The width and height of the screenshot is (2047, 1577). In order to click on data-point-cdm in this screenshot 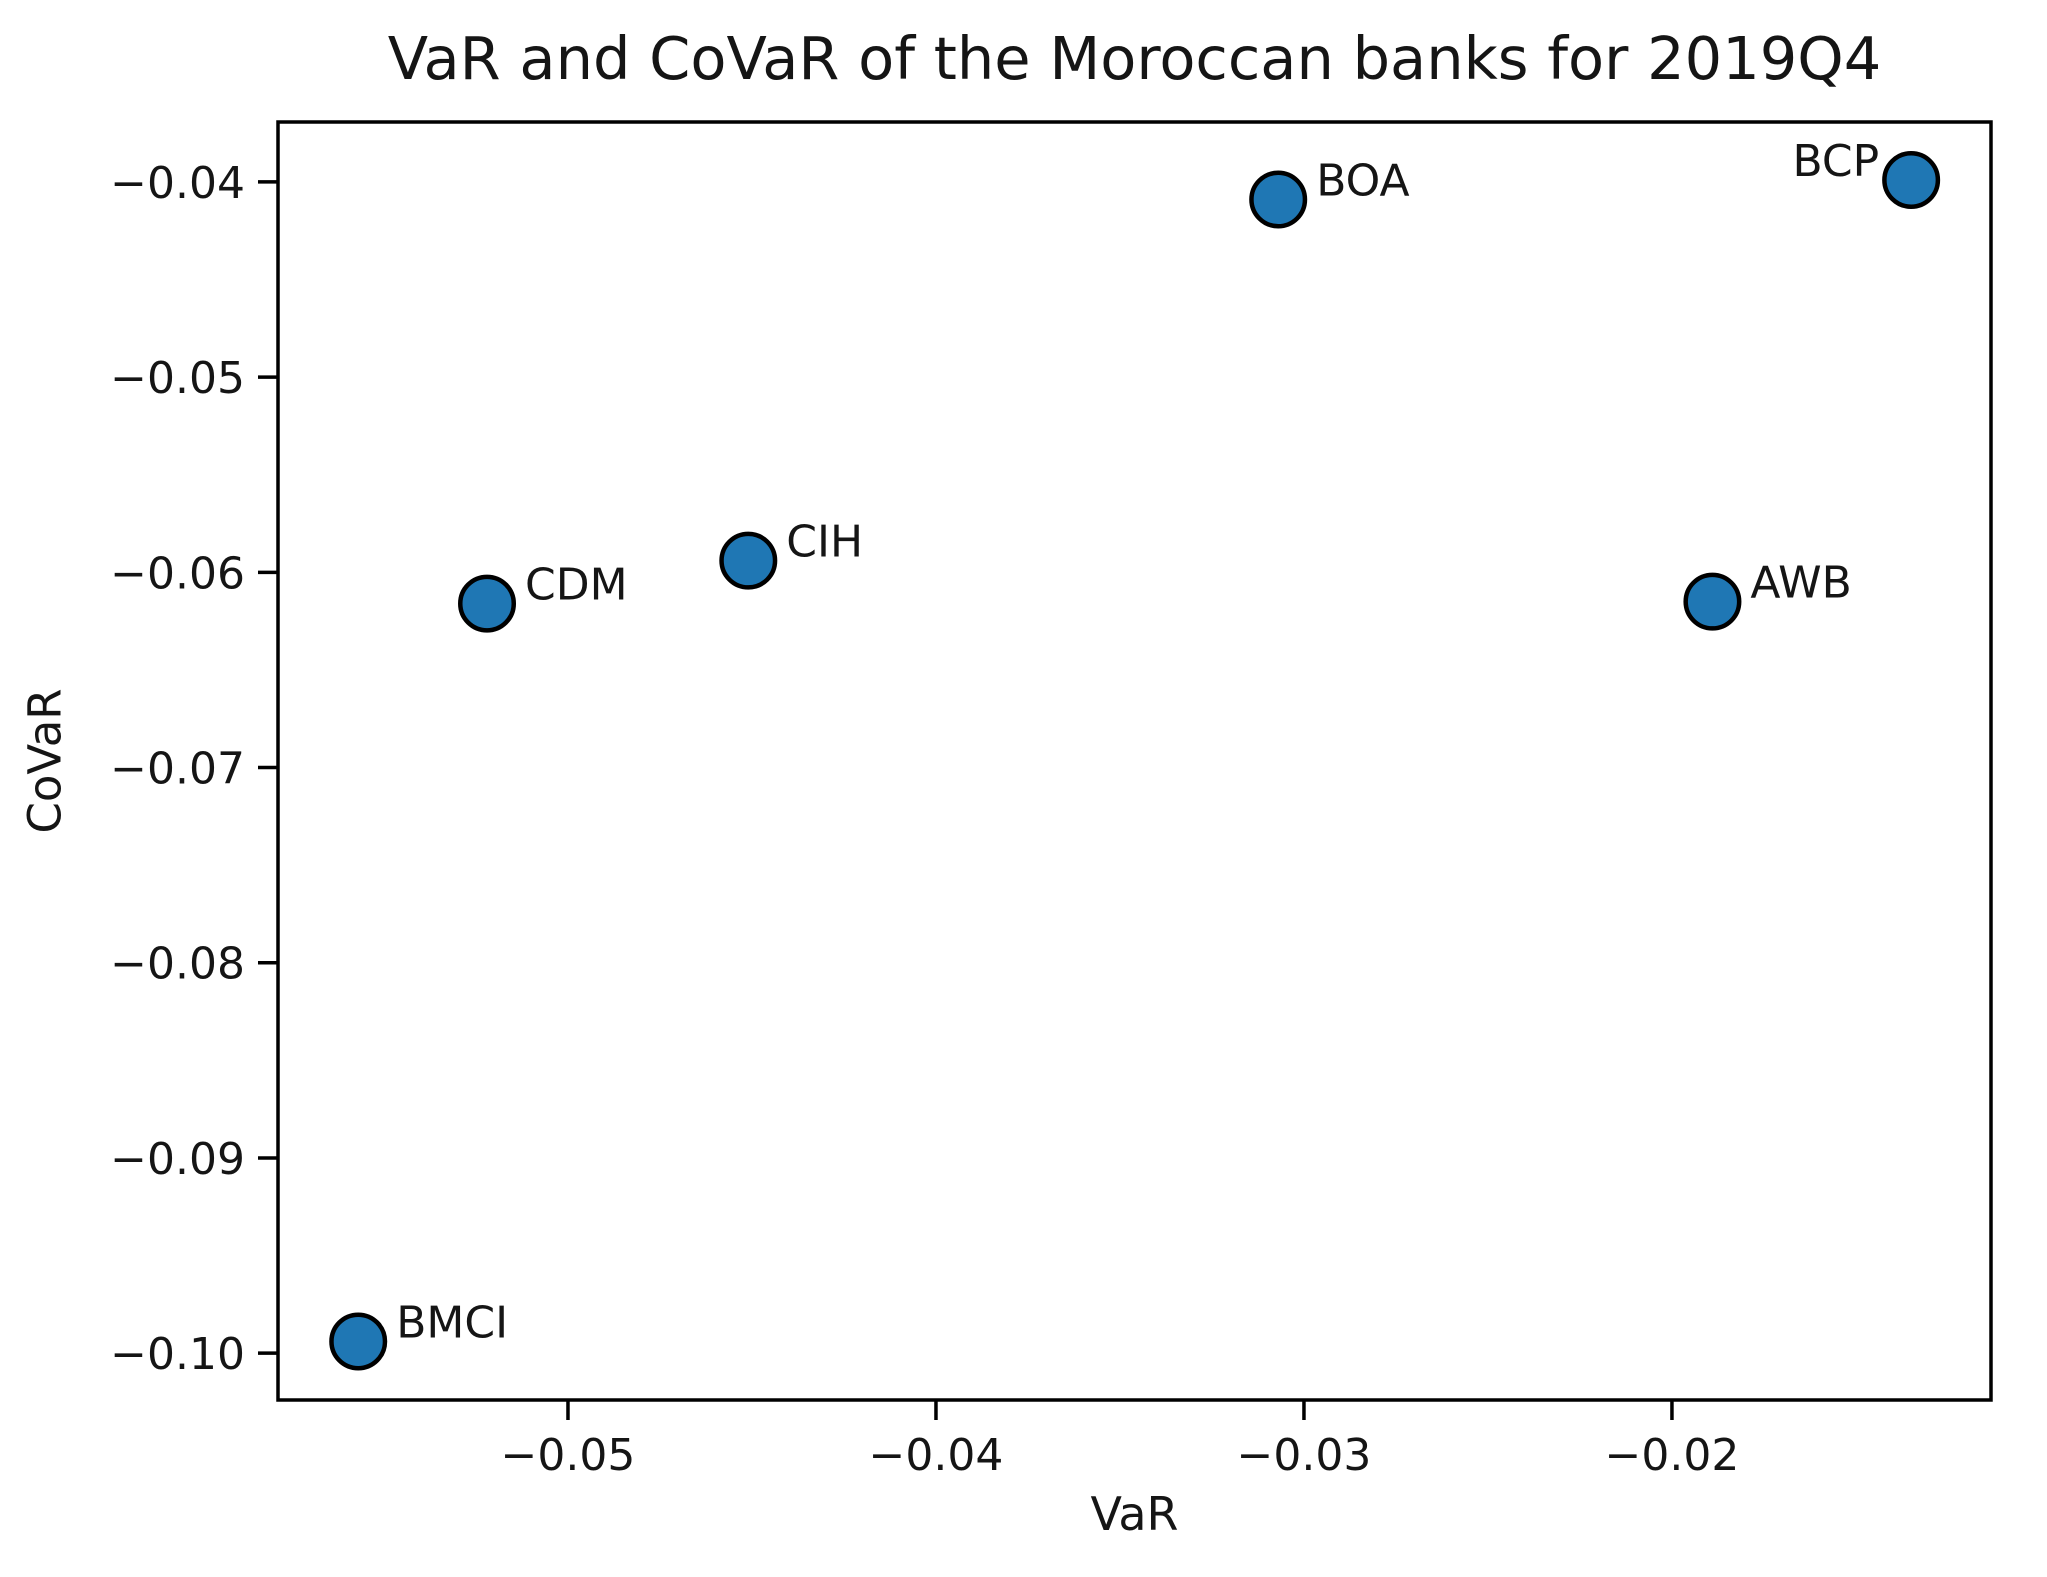, I will do `click(487, 603)`.